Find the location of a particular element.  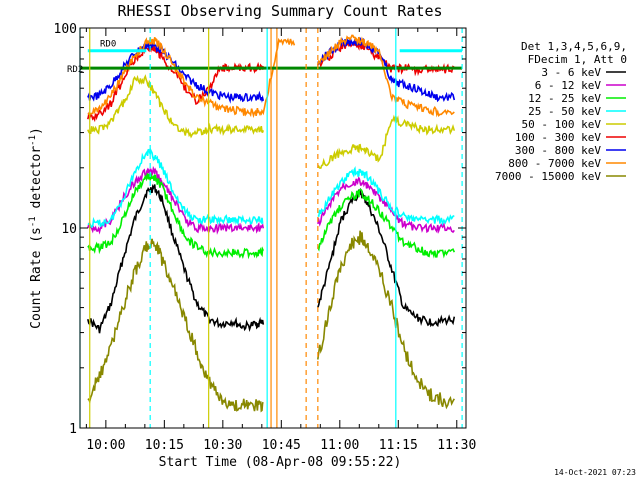

legend-entry-label: 12 - 25 keV is located at coordinates (564, 98).